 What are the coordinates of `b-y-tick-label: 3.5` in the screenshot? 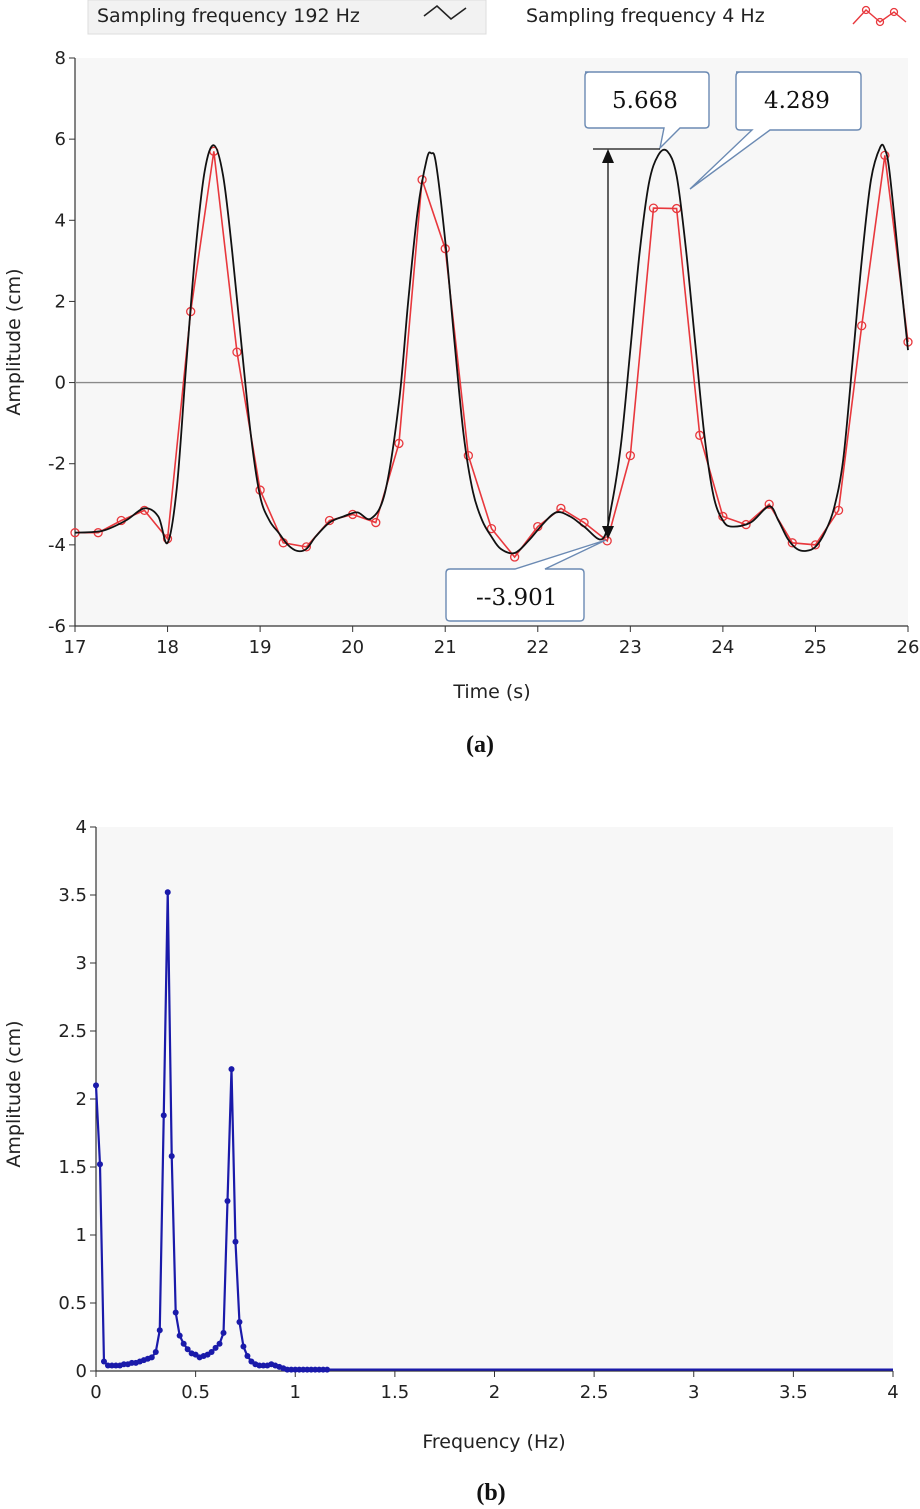 It's located at (72, 895).